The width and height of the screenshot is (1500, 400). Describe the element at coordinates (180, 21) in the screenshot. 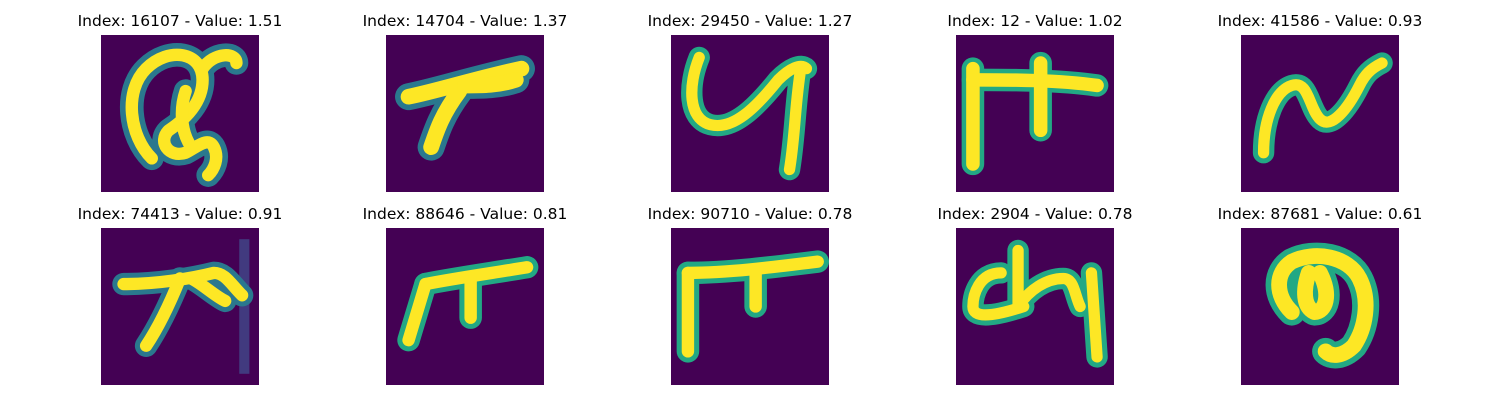

I see `panel-title: Index: 16107 - Value: 1.51` at that location.